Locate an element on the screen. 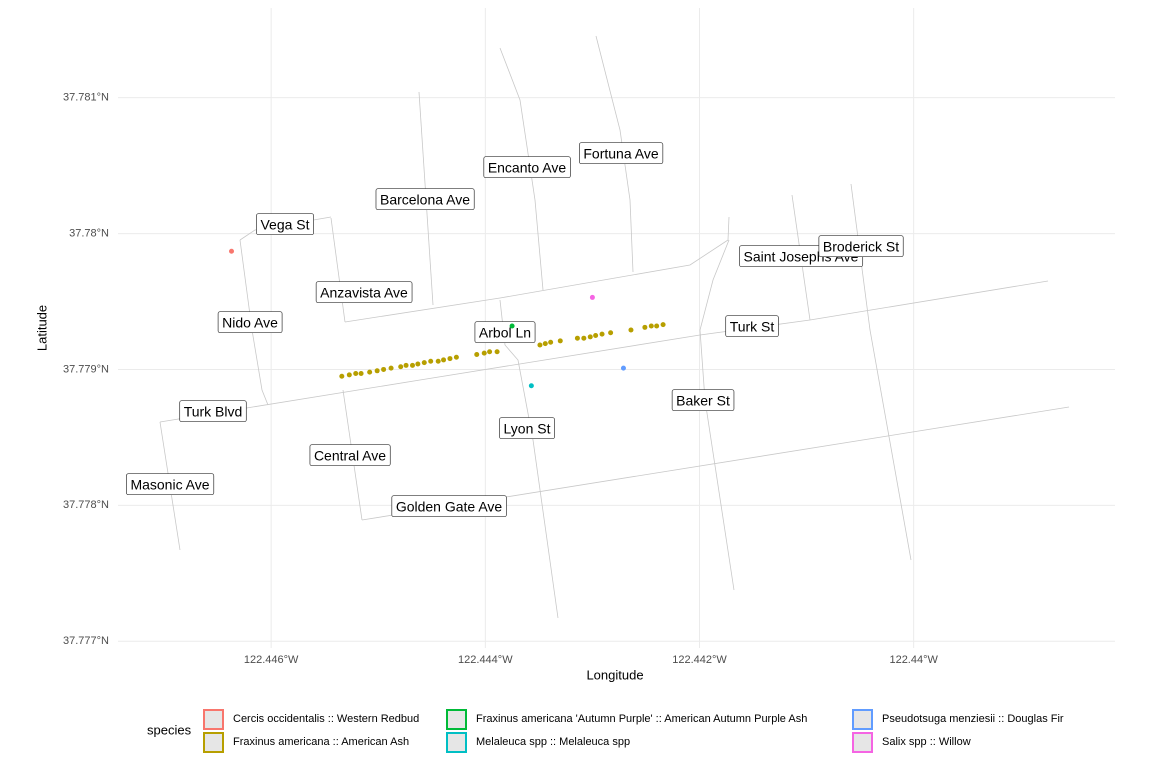 Image resolution: width=1152 pixels, height=768 pixels. y-tick-label: 37.78°N is located at coordinates (89, 233).